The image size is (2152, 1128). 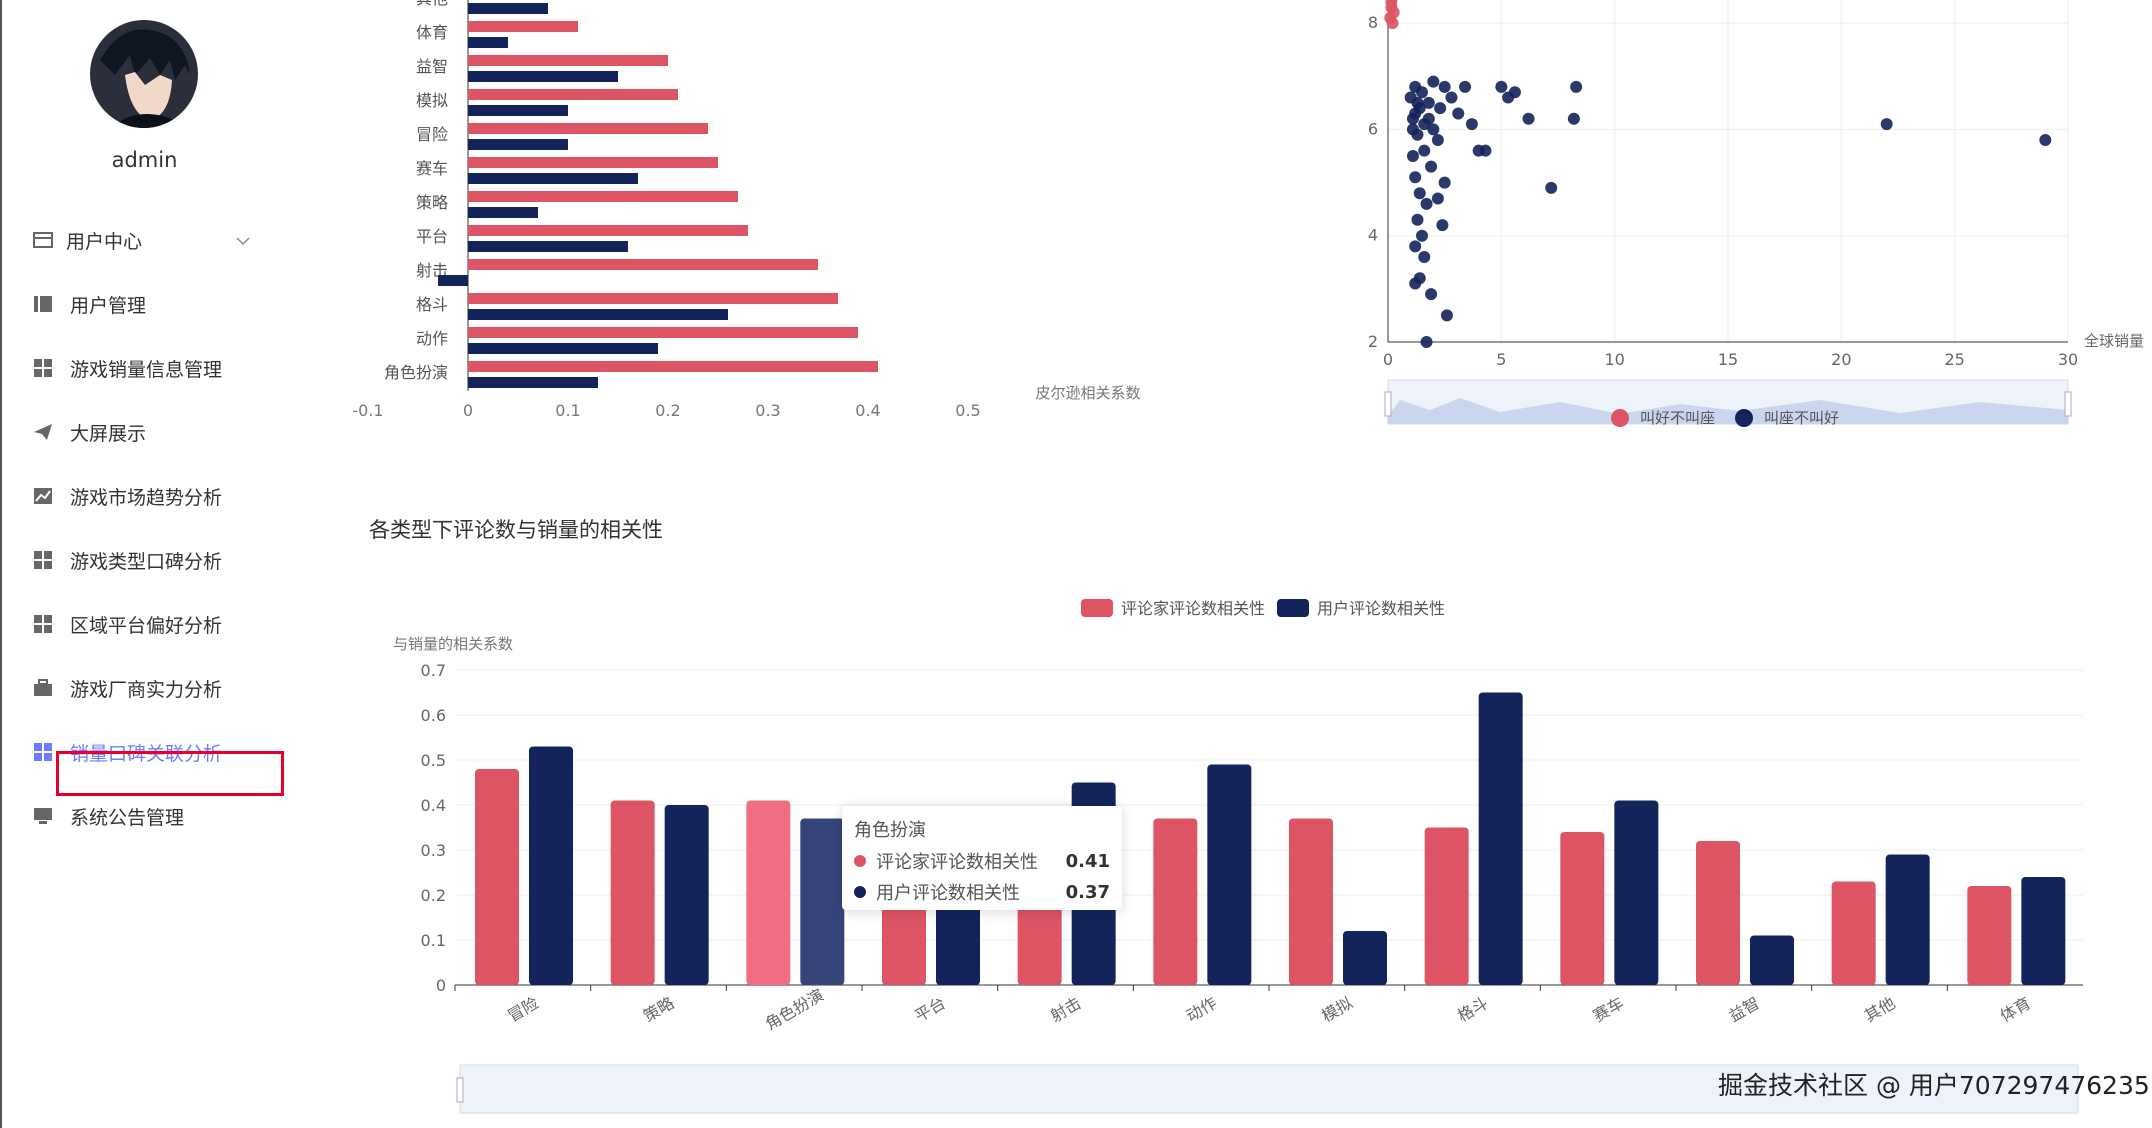 I want to click on tooltip-row: 用户评论数相关性 0.37, so click(x=982, y=892).